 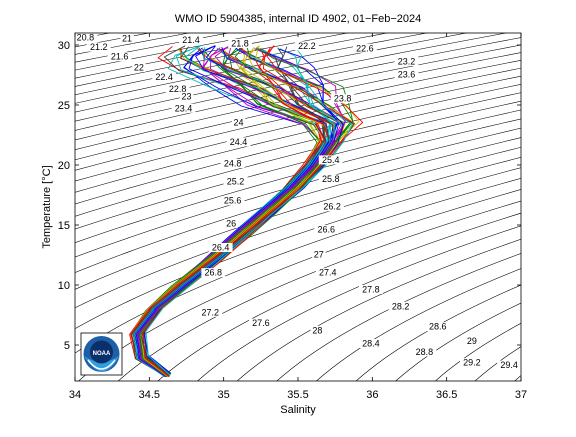 I want to click on contour-label: 25.4, so click(x=331, y=160).